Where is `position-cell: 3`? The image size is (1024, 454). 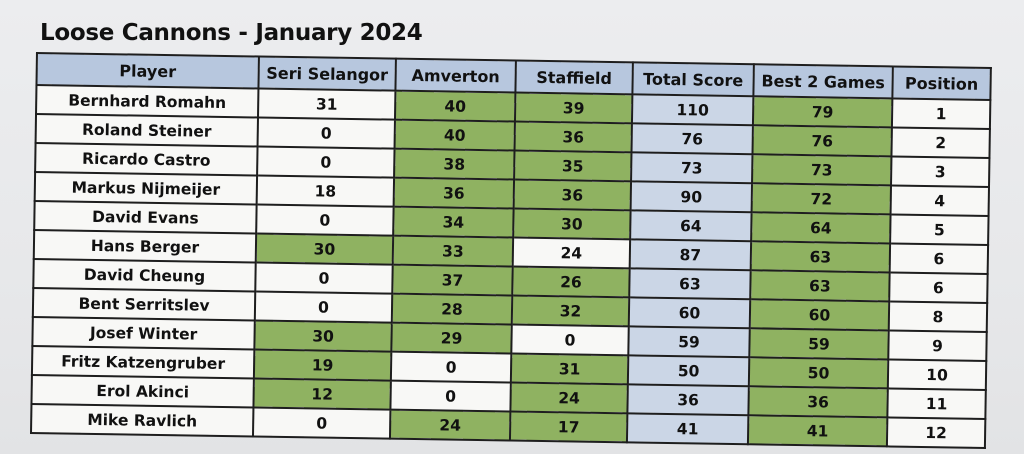
position-cell: 3 is located at coordinates (940, 171).